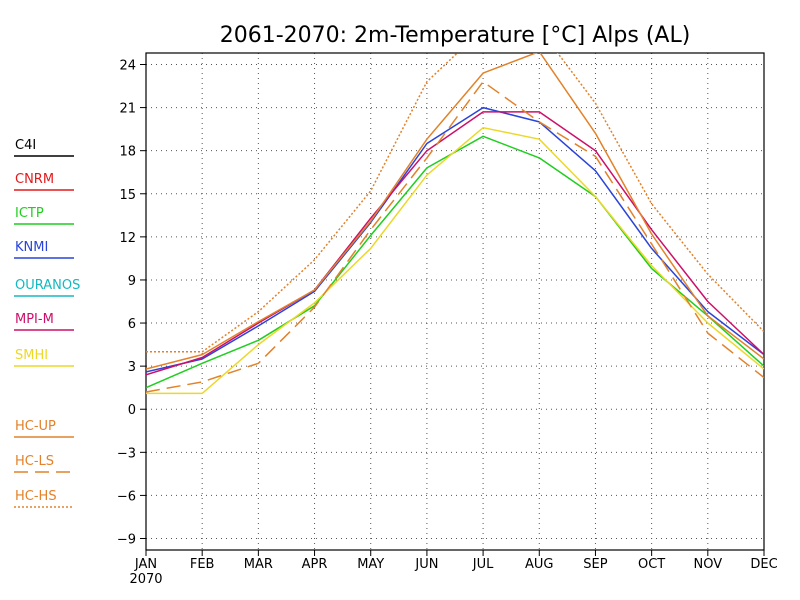 Image resolution: width=800 pixels, height=600 pixels. What do you see at coordinates (132, 324) in the screenshot?
I see `y-tick-label: 6` at bounding box center [132, 324].